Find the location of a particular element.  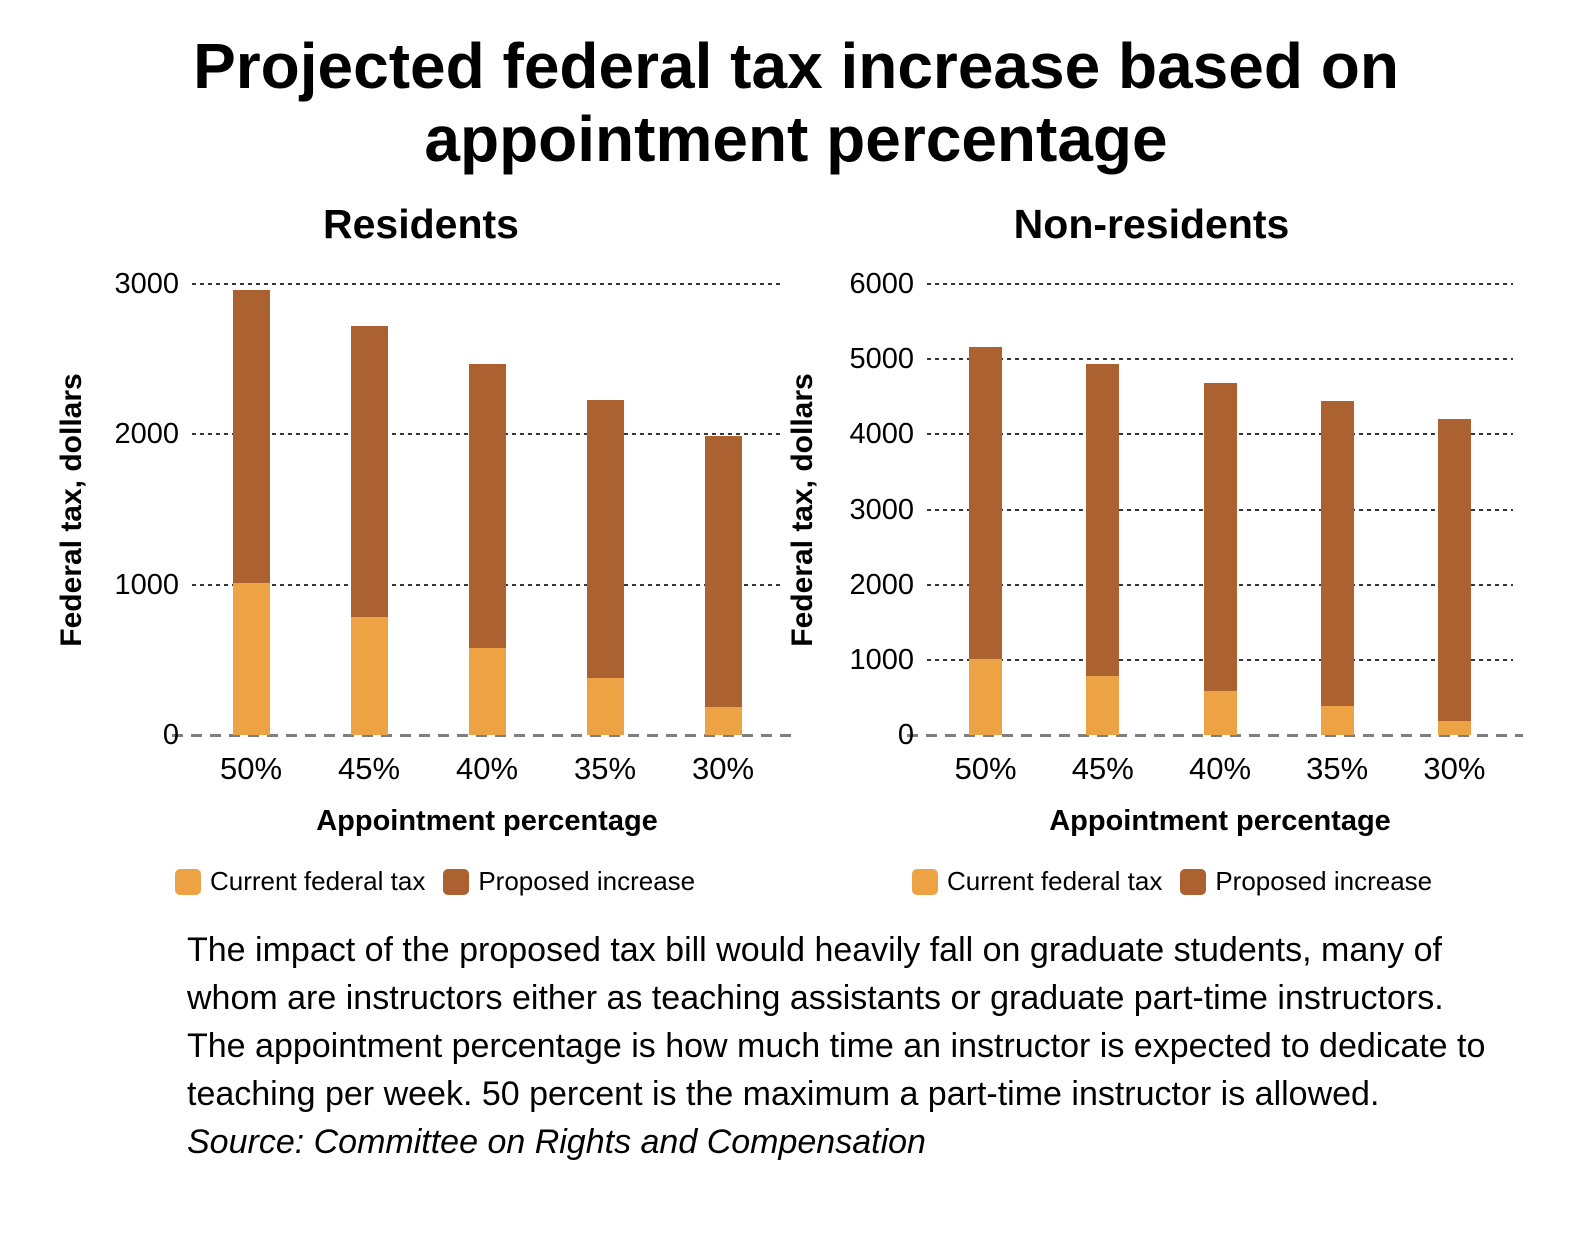

bar-segment-proposed-residents-45% is located at coordinates (369, 471).